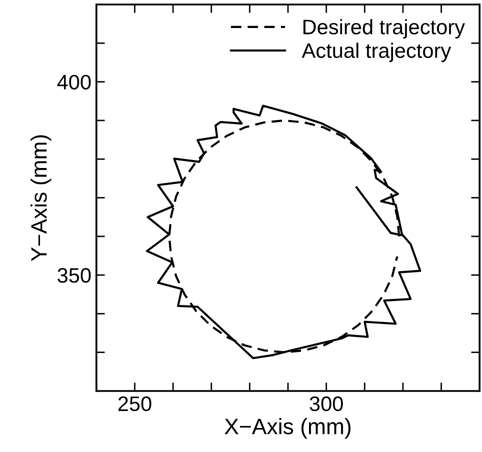 This screenshot has height=452, width=482. Describe the element at coordinates (384, 29) in the screenshot. I see `legend-label: Desired trajectory` at that location.